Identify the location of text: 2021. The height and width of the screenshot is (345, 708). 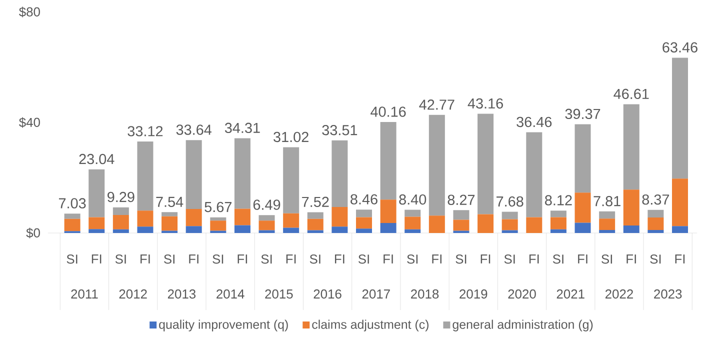
(570, 294).